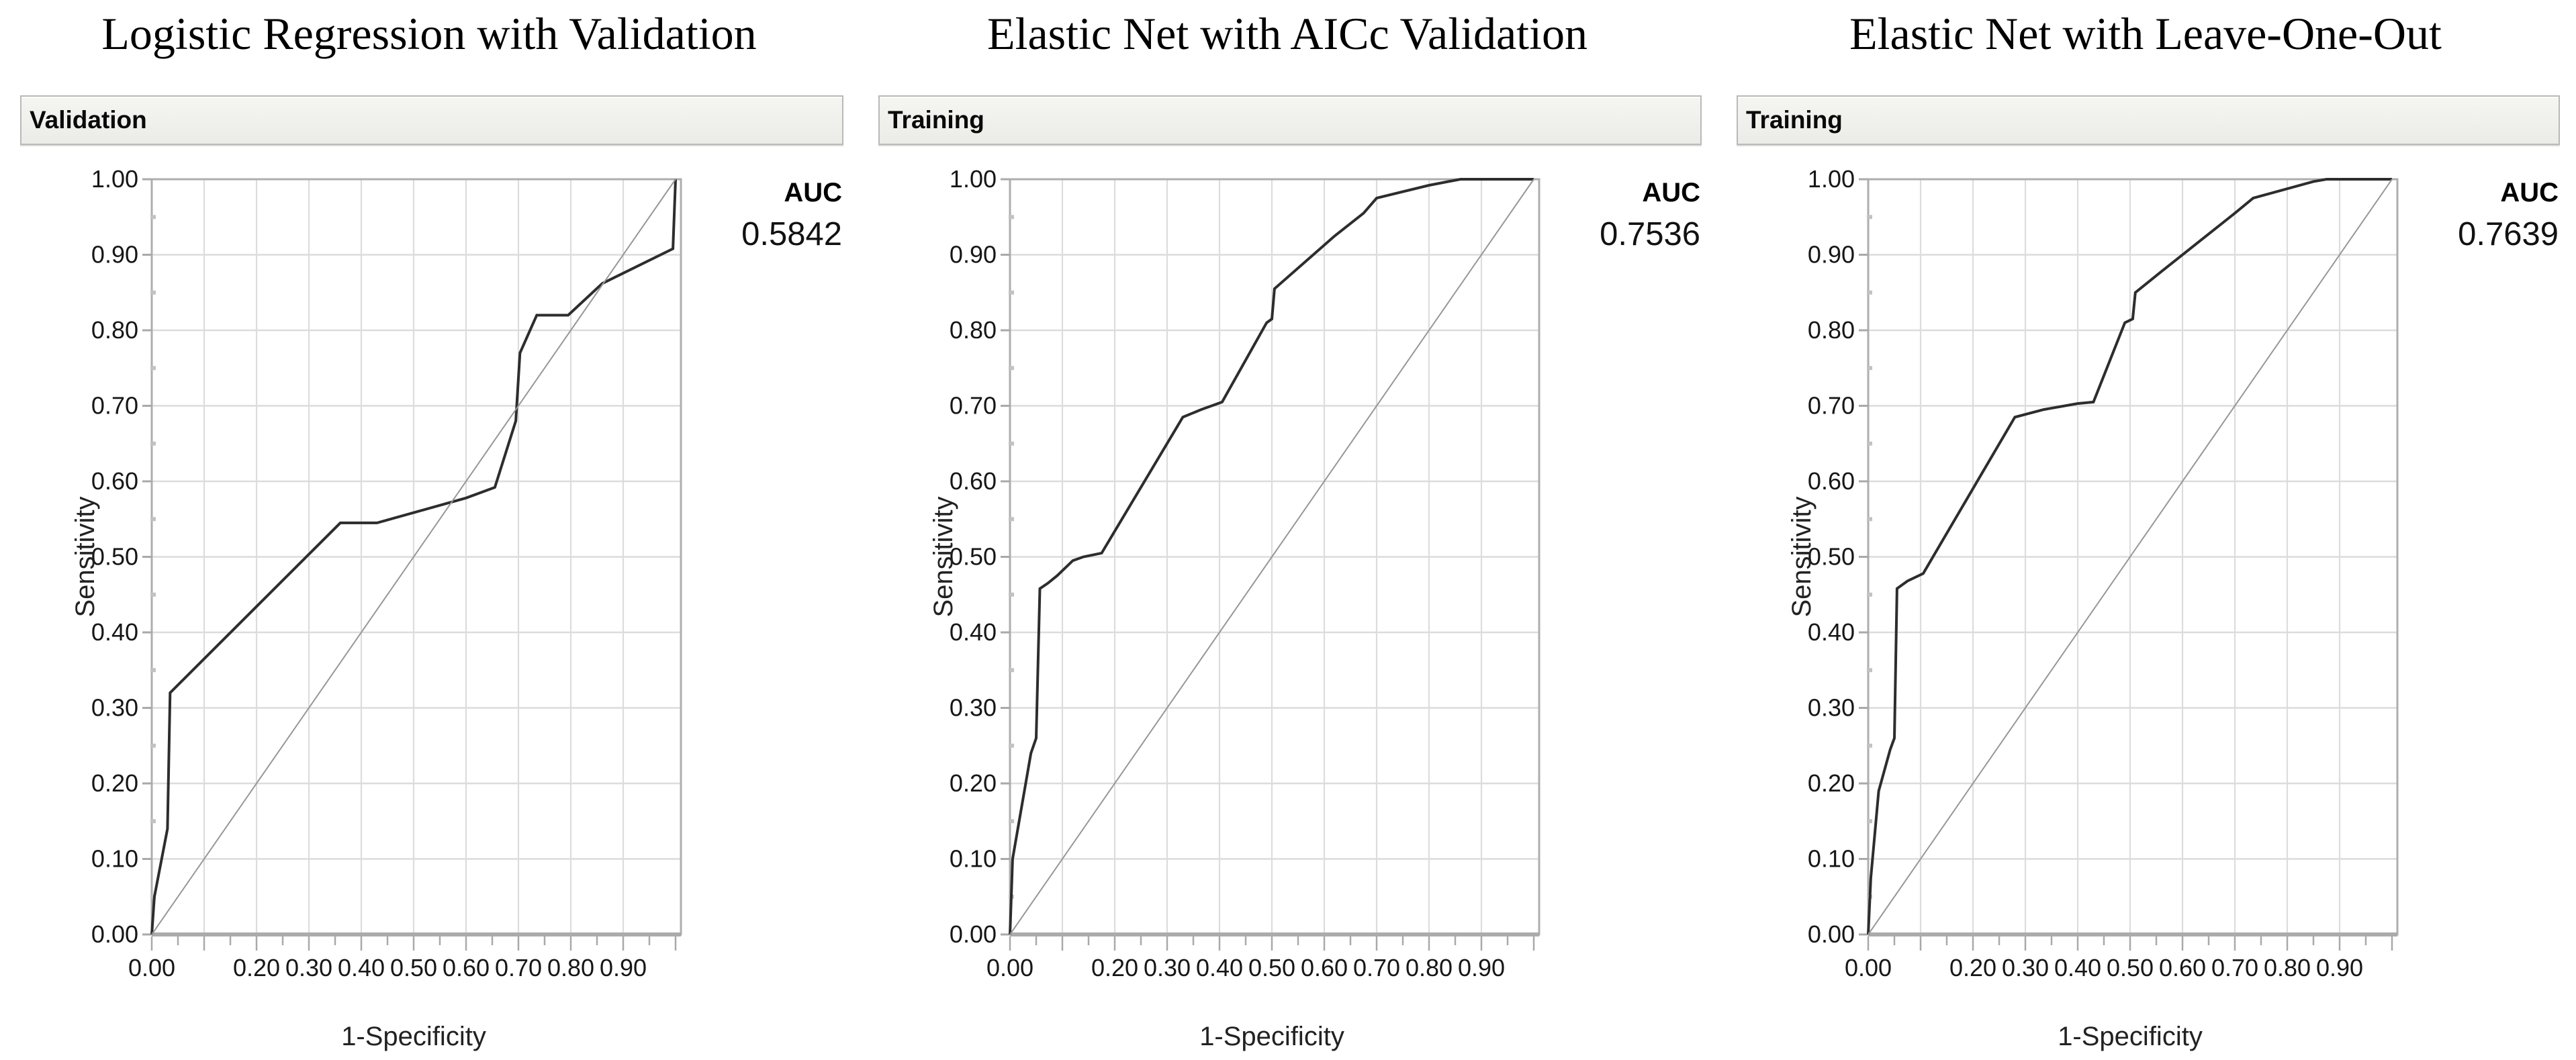 The width and height of the screenshot is (2576, 1060). What do you see at coordinates (88, 120) in the screenshot?
I see `outline-header-label: Validation` at bounding box center [88, 120].